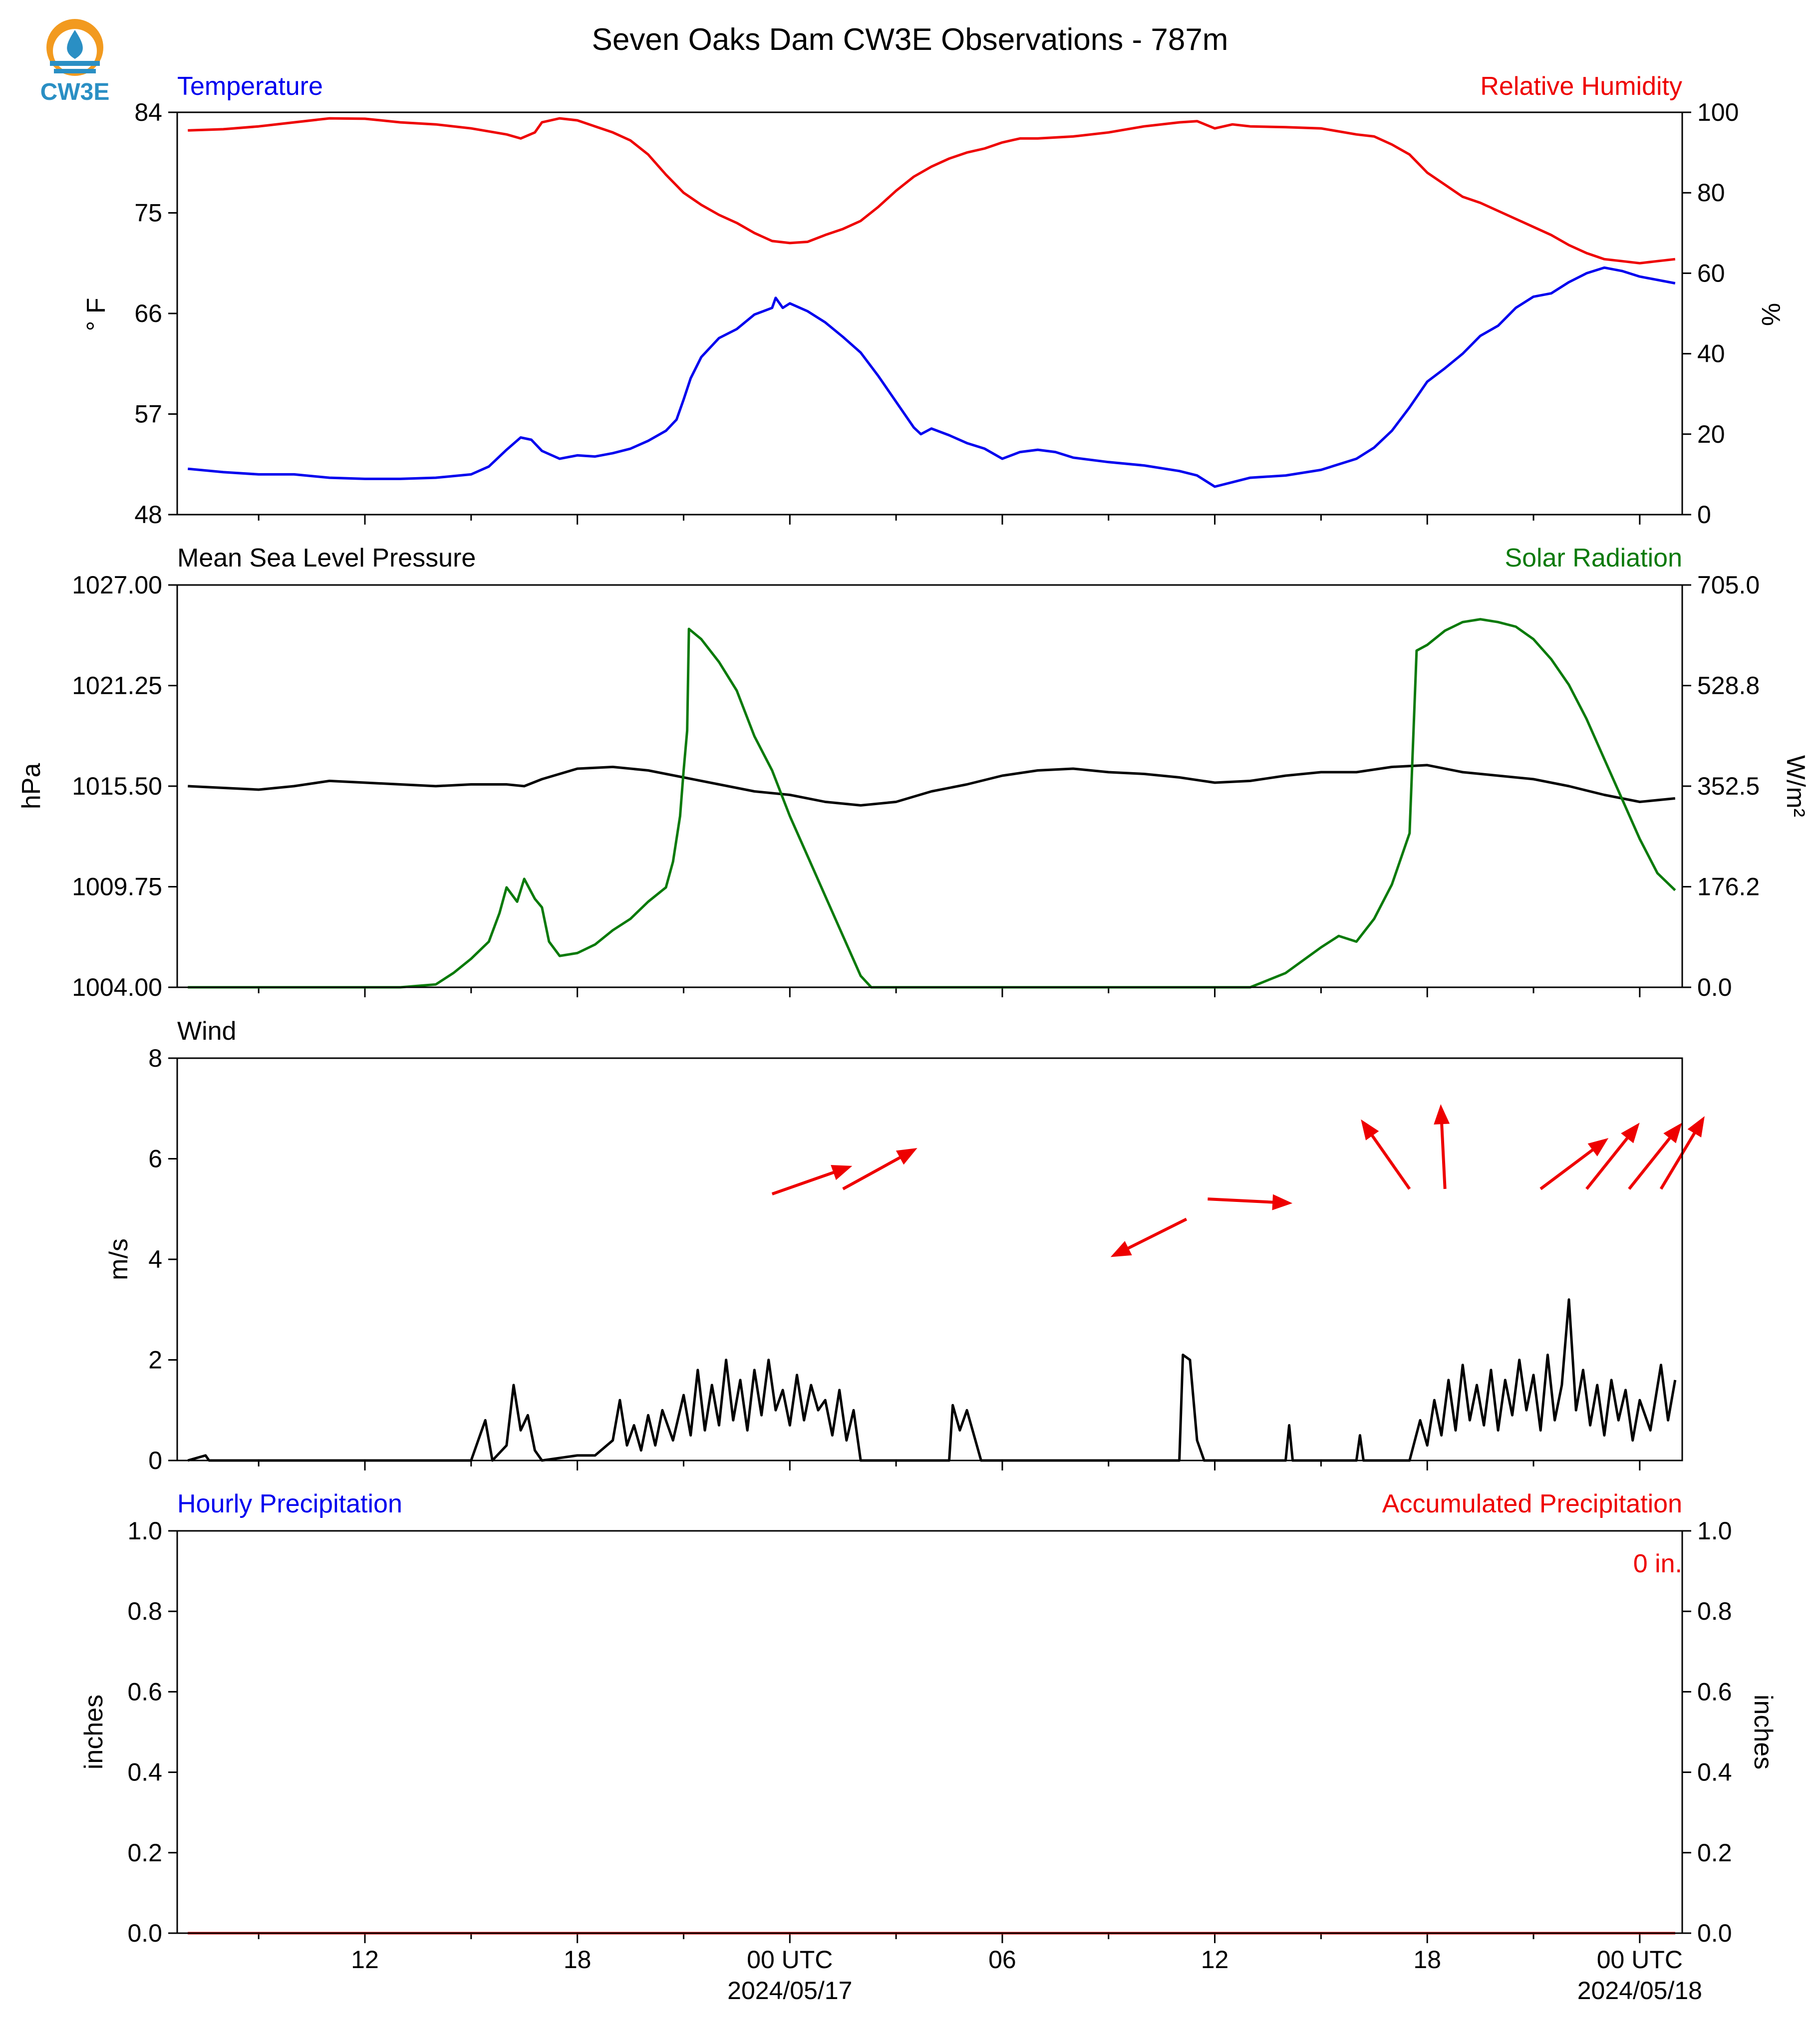 The image size is (1820, 2028). What do you see at coordinates (1639, 1991) in the screenshot?
I see `x-date-label: 2024/05/18` at bounding box center [1639, 1991].